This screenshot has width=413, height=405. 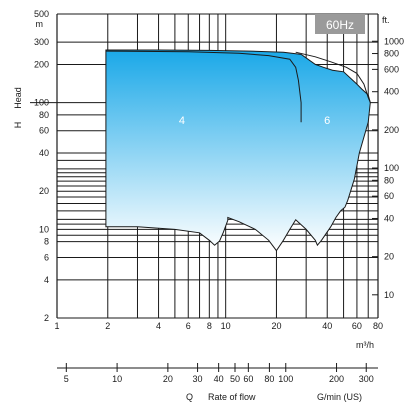 What do you see at coordinates (276, 326) in the screenshot?
I see `x-tick-label: 20` at bounding box center [276, 326].